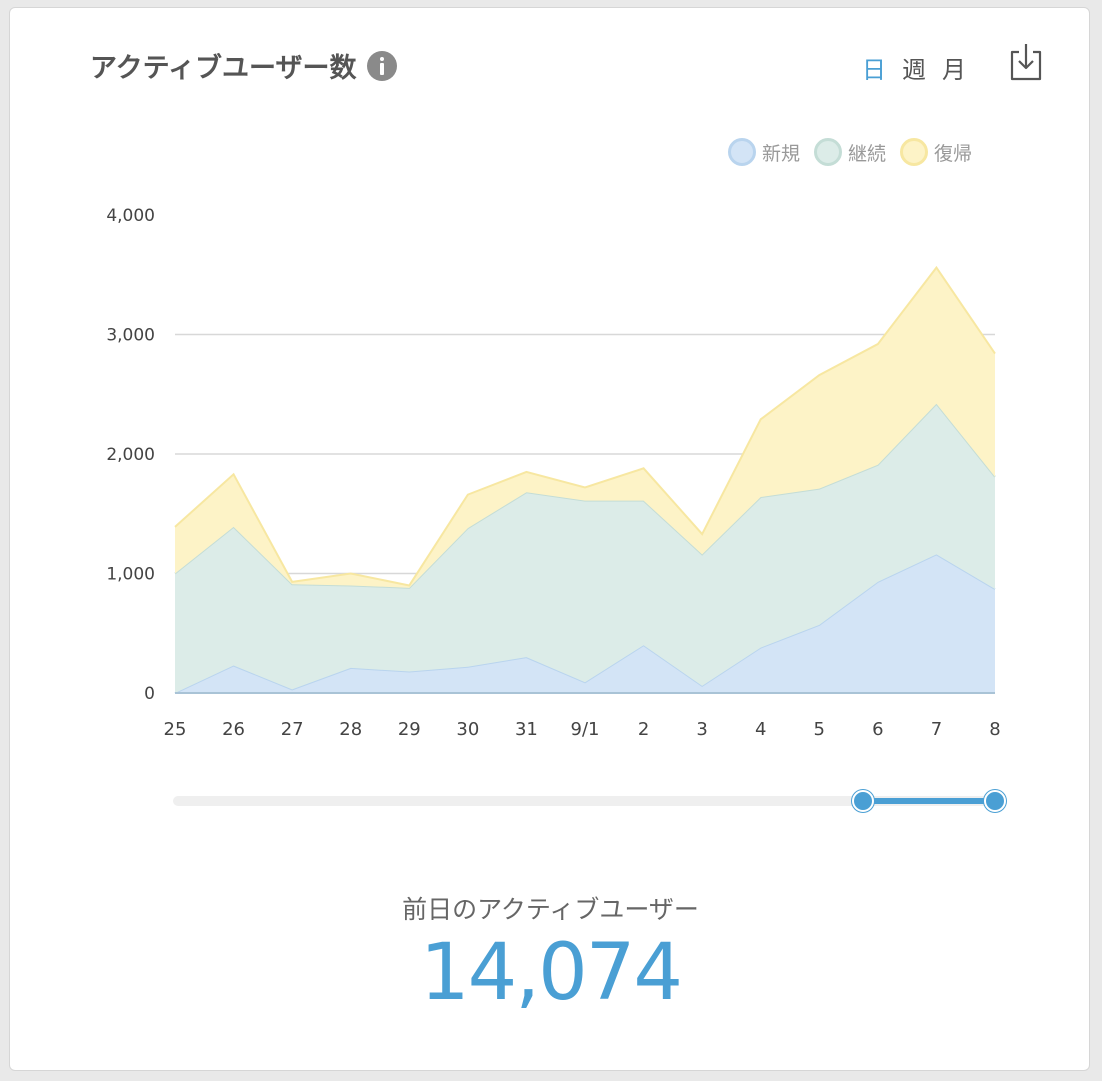 This screenshot has height=1081, width=1102. I want to click on x-tick-label: 29, so click(409, 729).